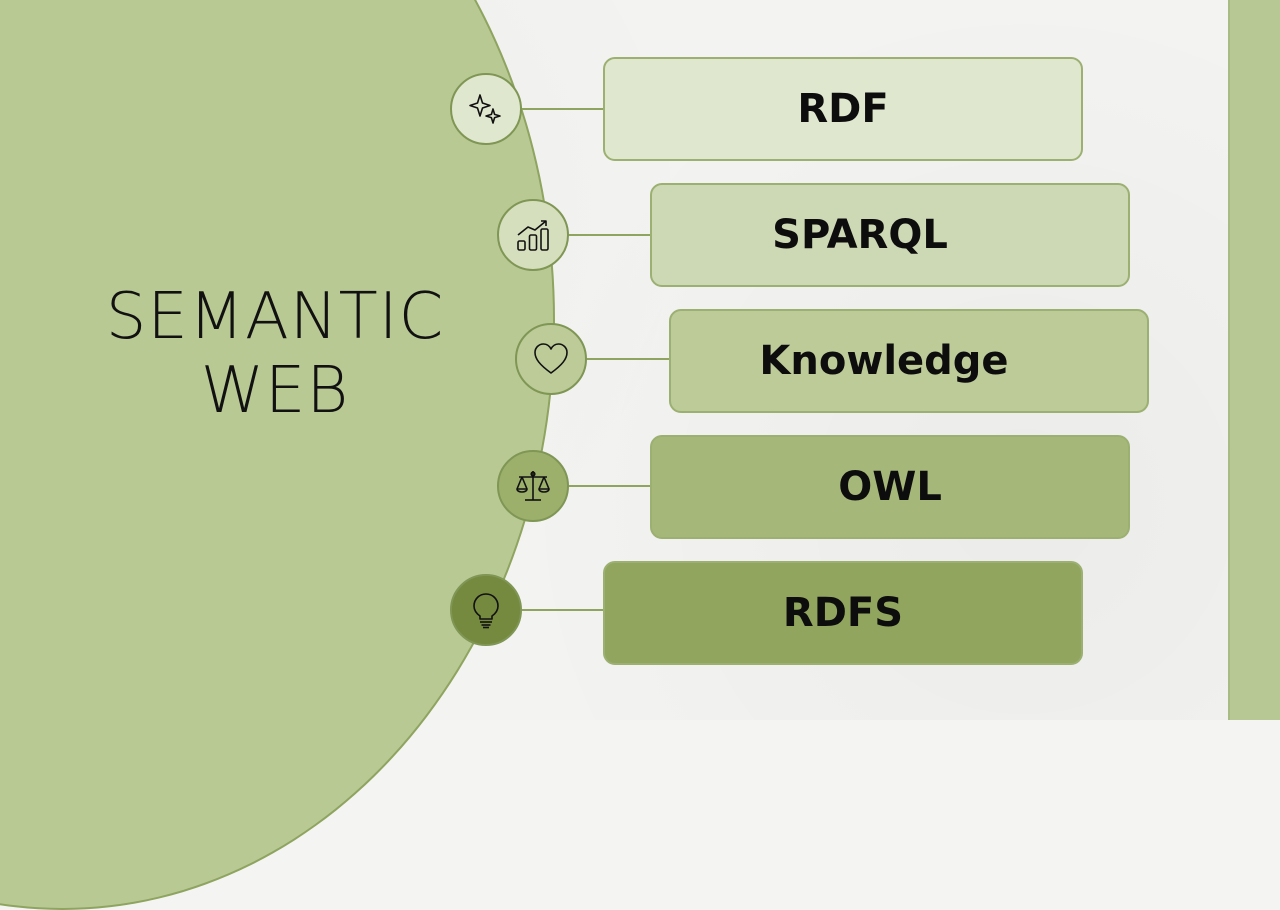  I want to click on pill-label: Knowledge, so click(884, 361).